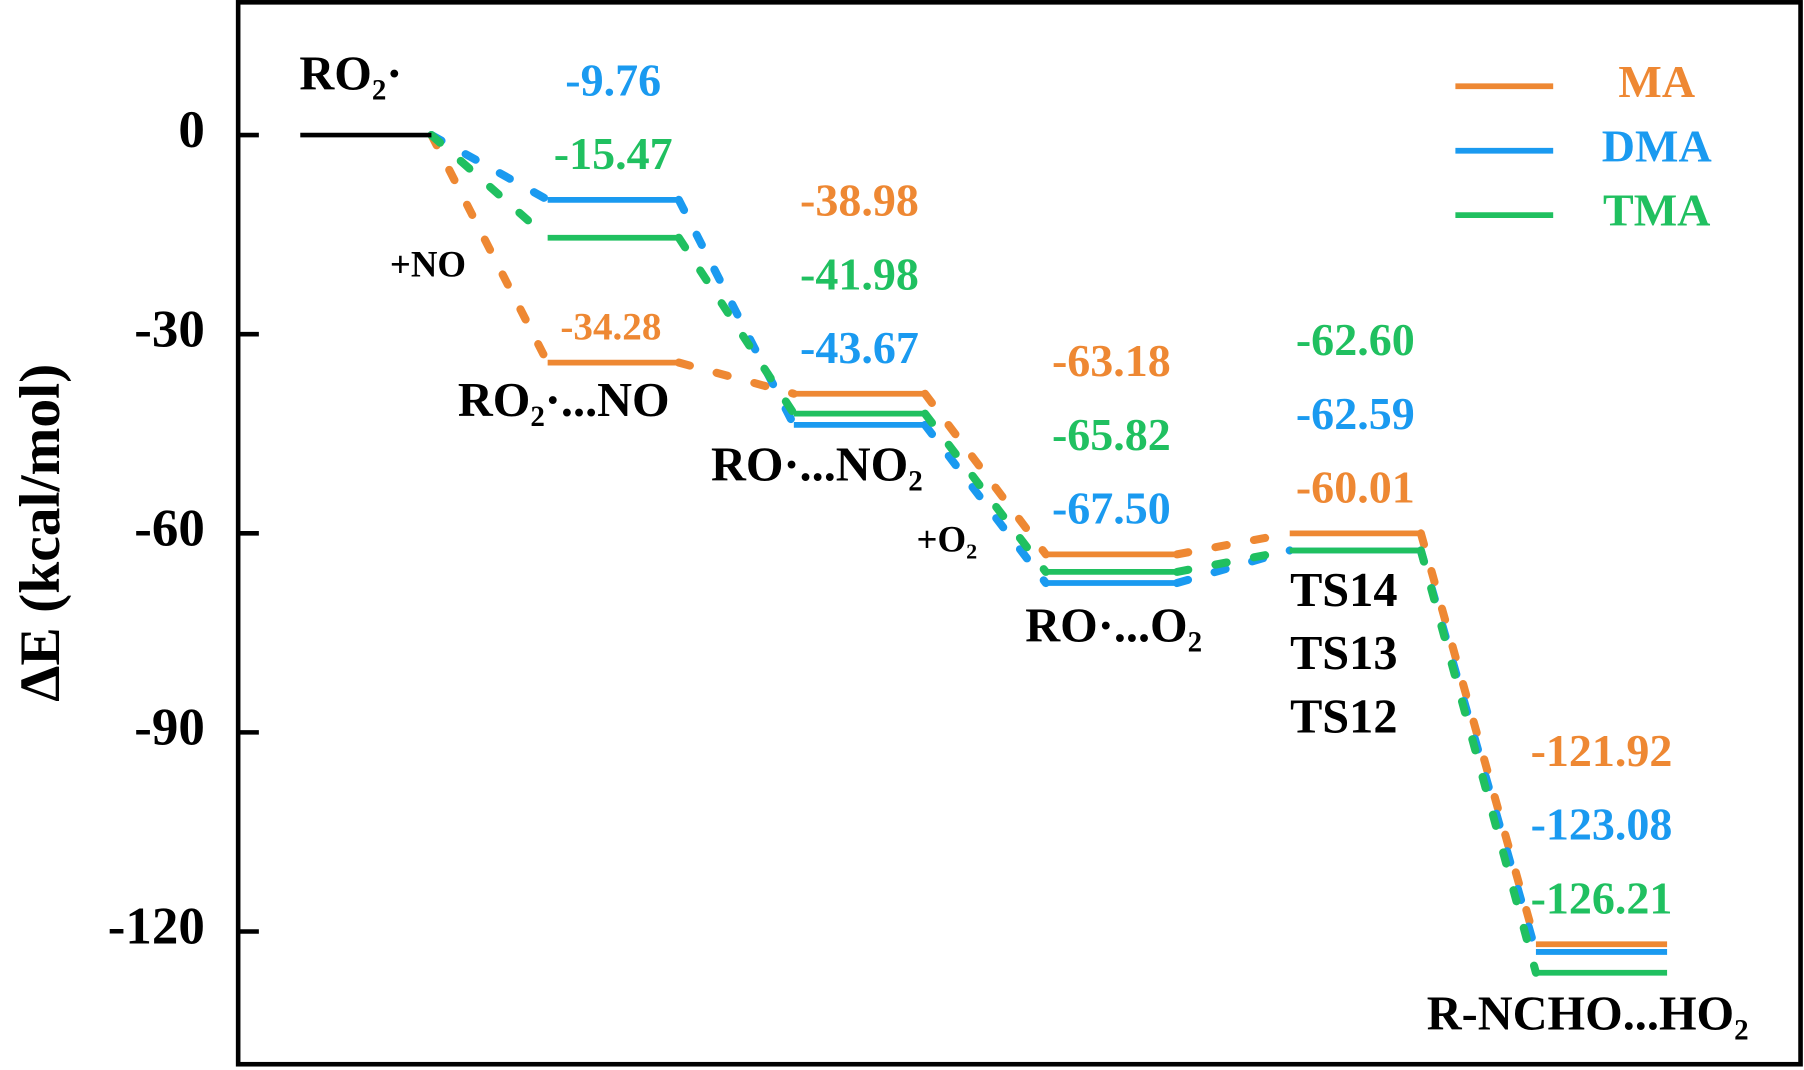  What do you see at coordinates (1111, 508) in the screenshot?
I see `value-label: -67.50` at bounding box center [1111, 508].